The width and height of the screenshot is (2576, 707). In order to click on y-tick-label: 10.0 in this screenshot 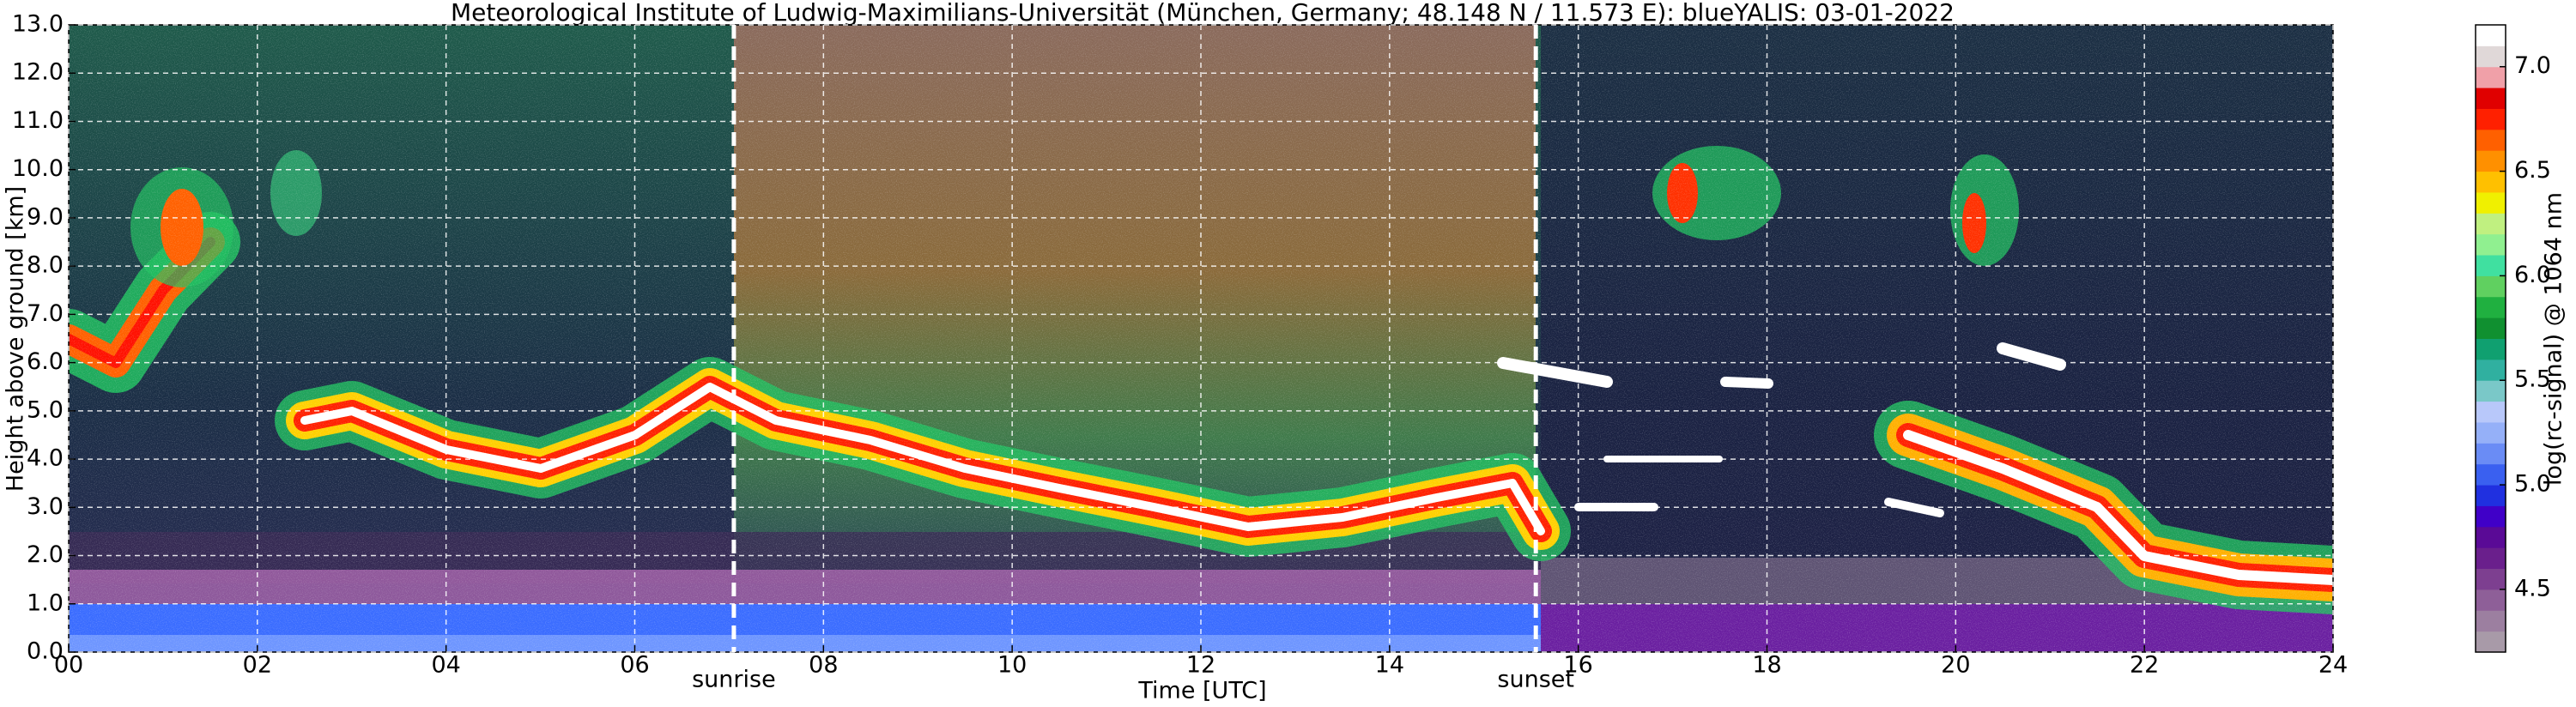, I will do `click(38, 169)`.